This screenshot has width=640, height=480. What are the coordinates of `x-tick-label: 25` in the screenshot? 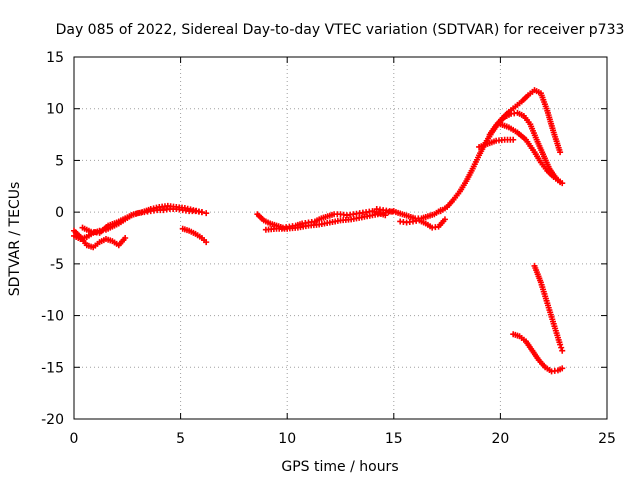 It's located at (607, 439).